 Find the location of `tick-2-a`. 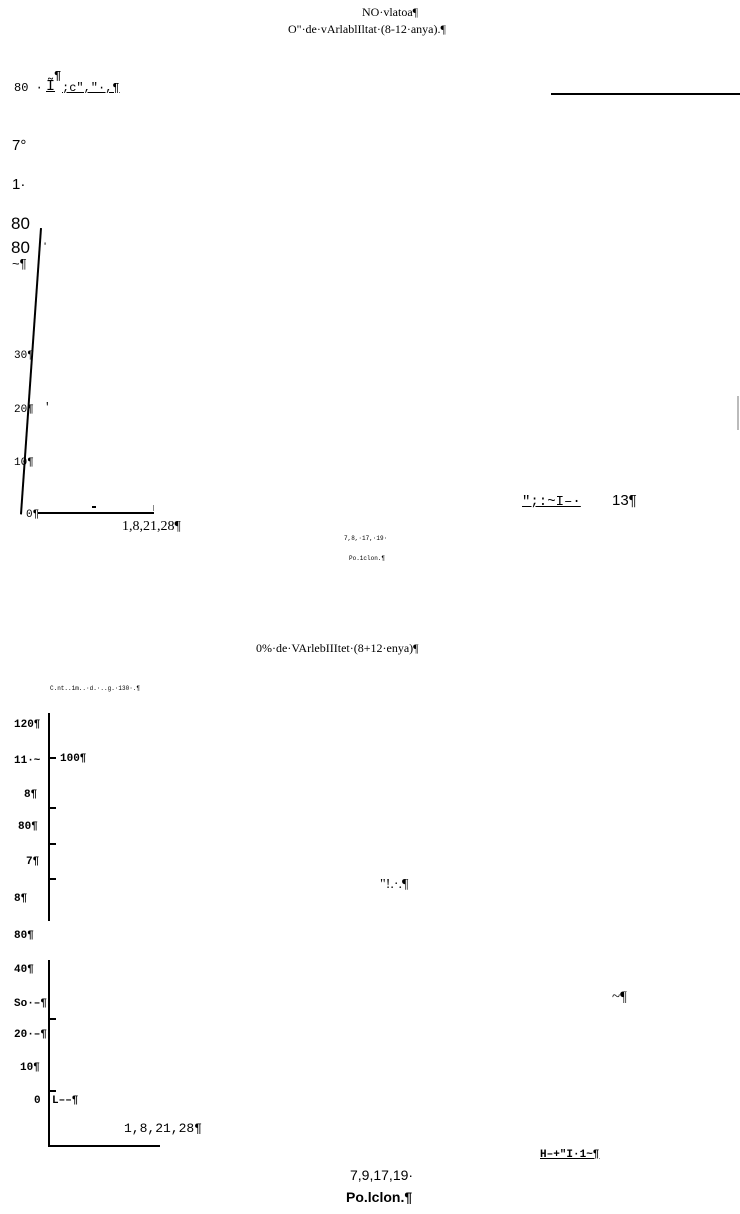

tick-2-a is located at coordinates (52, 758).